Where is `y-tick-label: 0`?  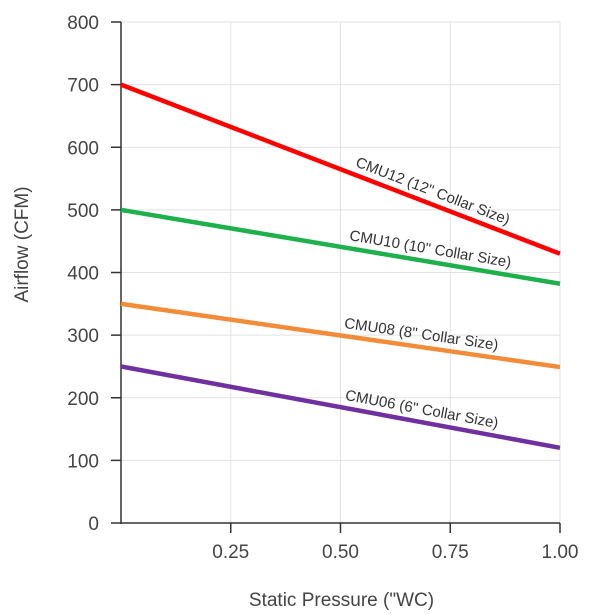 y-tick-label: 0 is located at coordinates (93, 524).